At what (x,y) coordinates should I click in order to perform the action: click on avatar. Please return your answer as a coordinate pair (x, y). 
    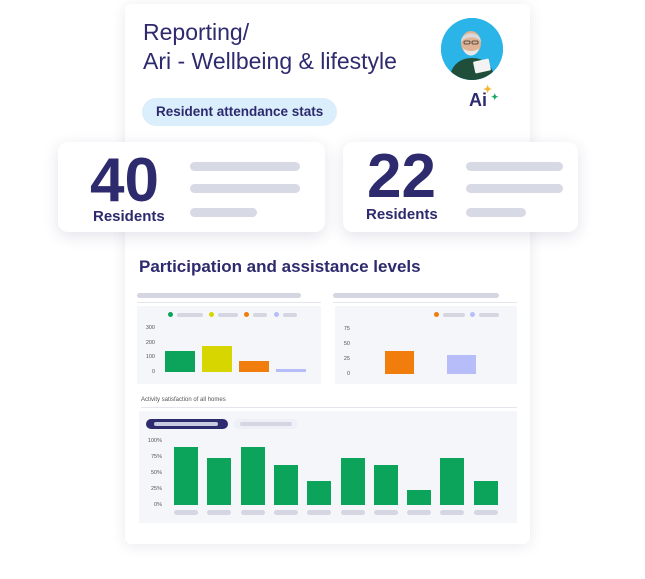
    Looking at the image, I should click on (472, 49).